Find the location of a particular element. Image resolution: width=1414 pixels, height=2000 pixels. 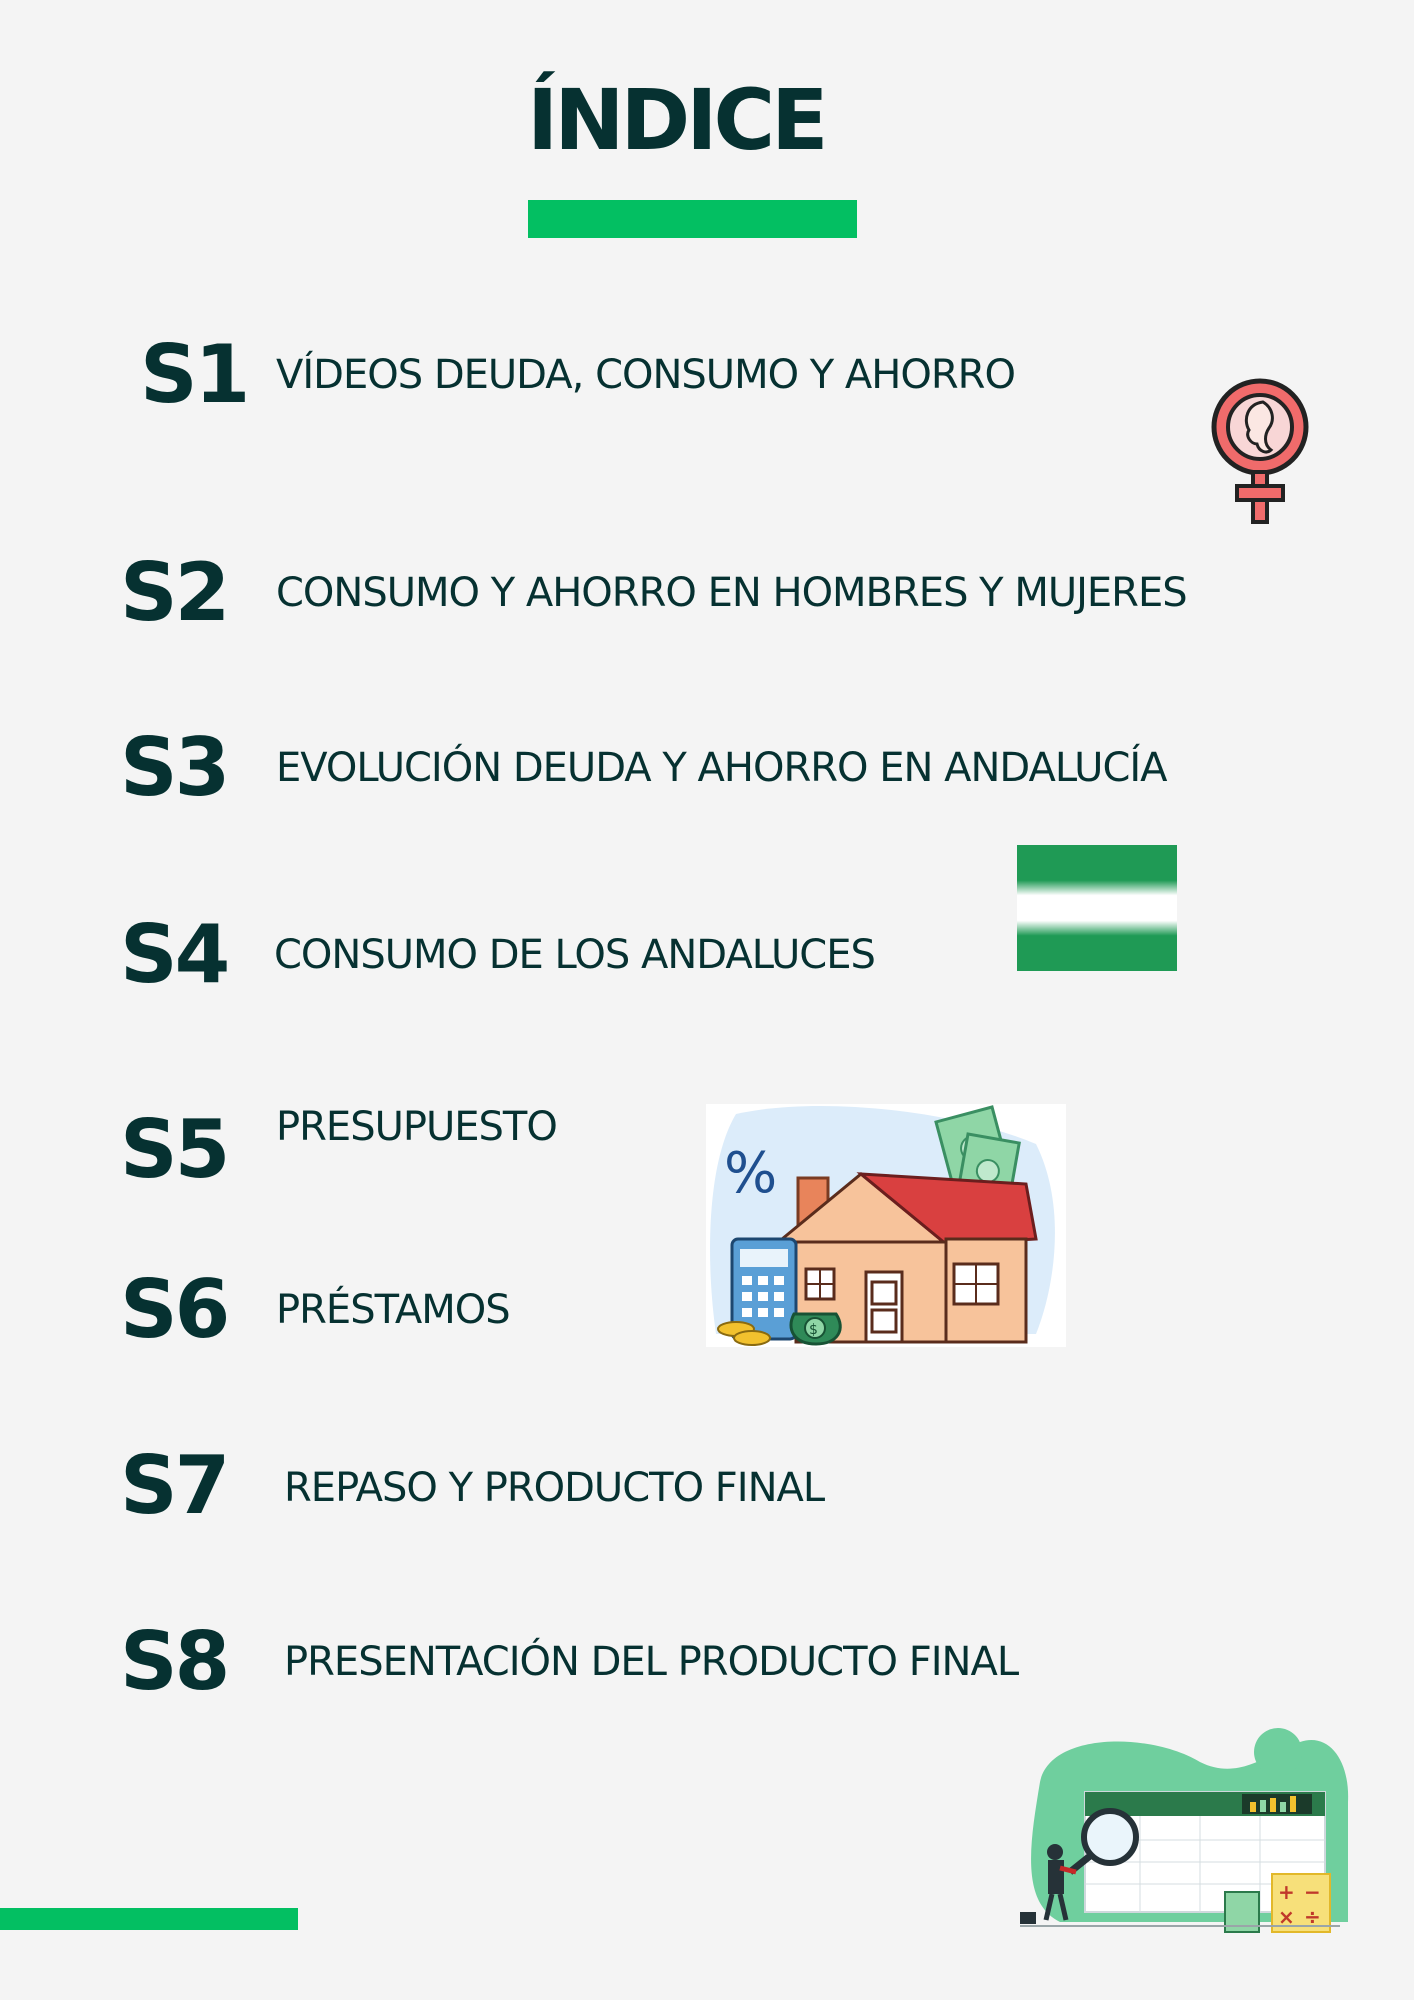

index-item-s6: S6 PRÉSTAMOS is located at coordinates (707, 1310).